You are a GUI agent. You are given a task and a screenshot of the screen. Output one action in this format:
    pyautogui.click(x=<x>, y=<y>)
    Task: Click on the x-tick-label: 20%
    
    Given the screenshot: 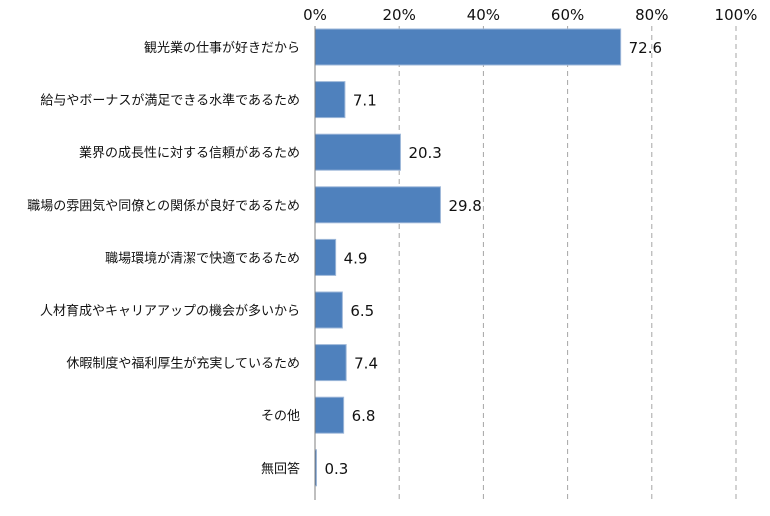 What is the action you would take?
    pyautogui.click(x=399, y=15)
    